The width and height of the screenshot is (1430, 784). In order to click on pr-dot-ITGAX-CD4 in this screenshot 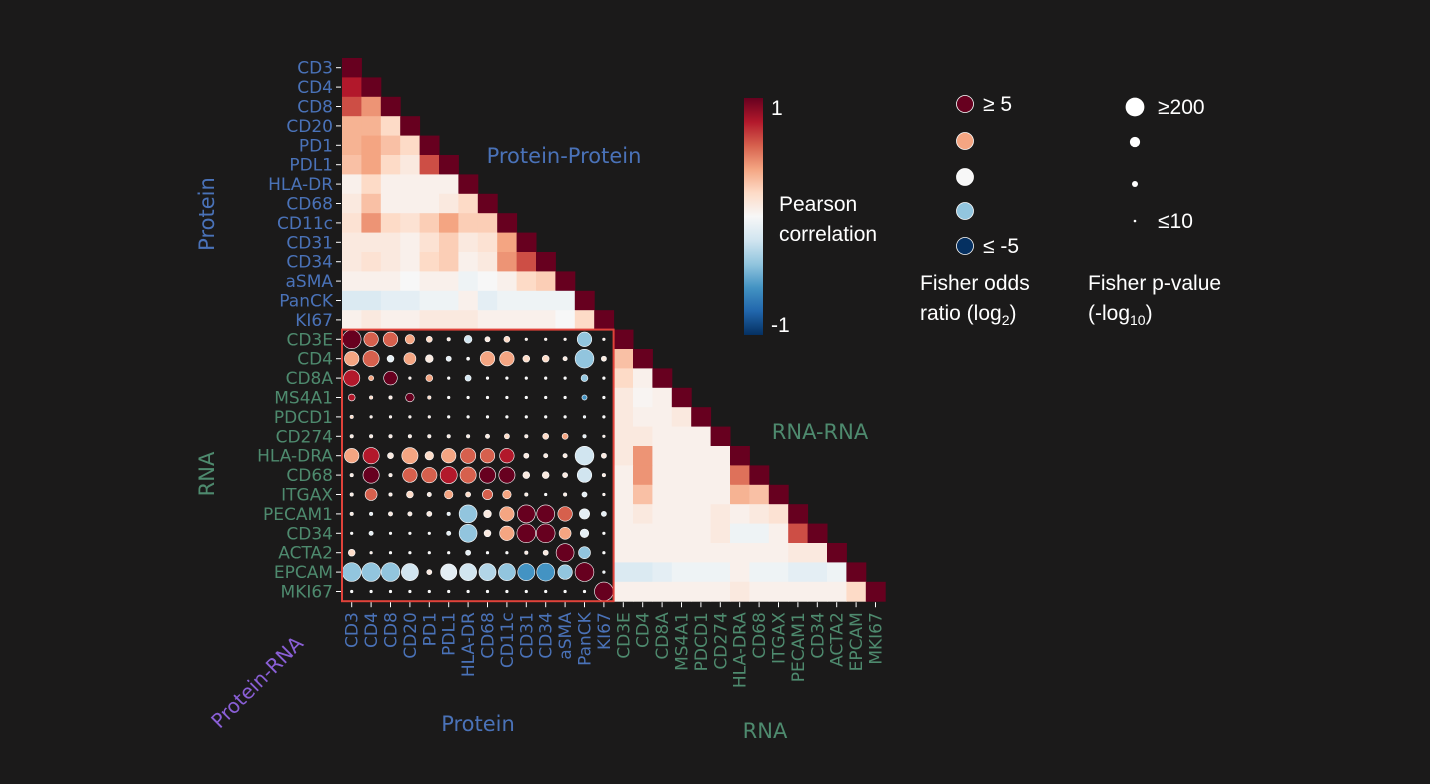, I will do `click(371, 494)`.